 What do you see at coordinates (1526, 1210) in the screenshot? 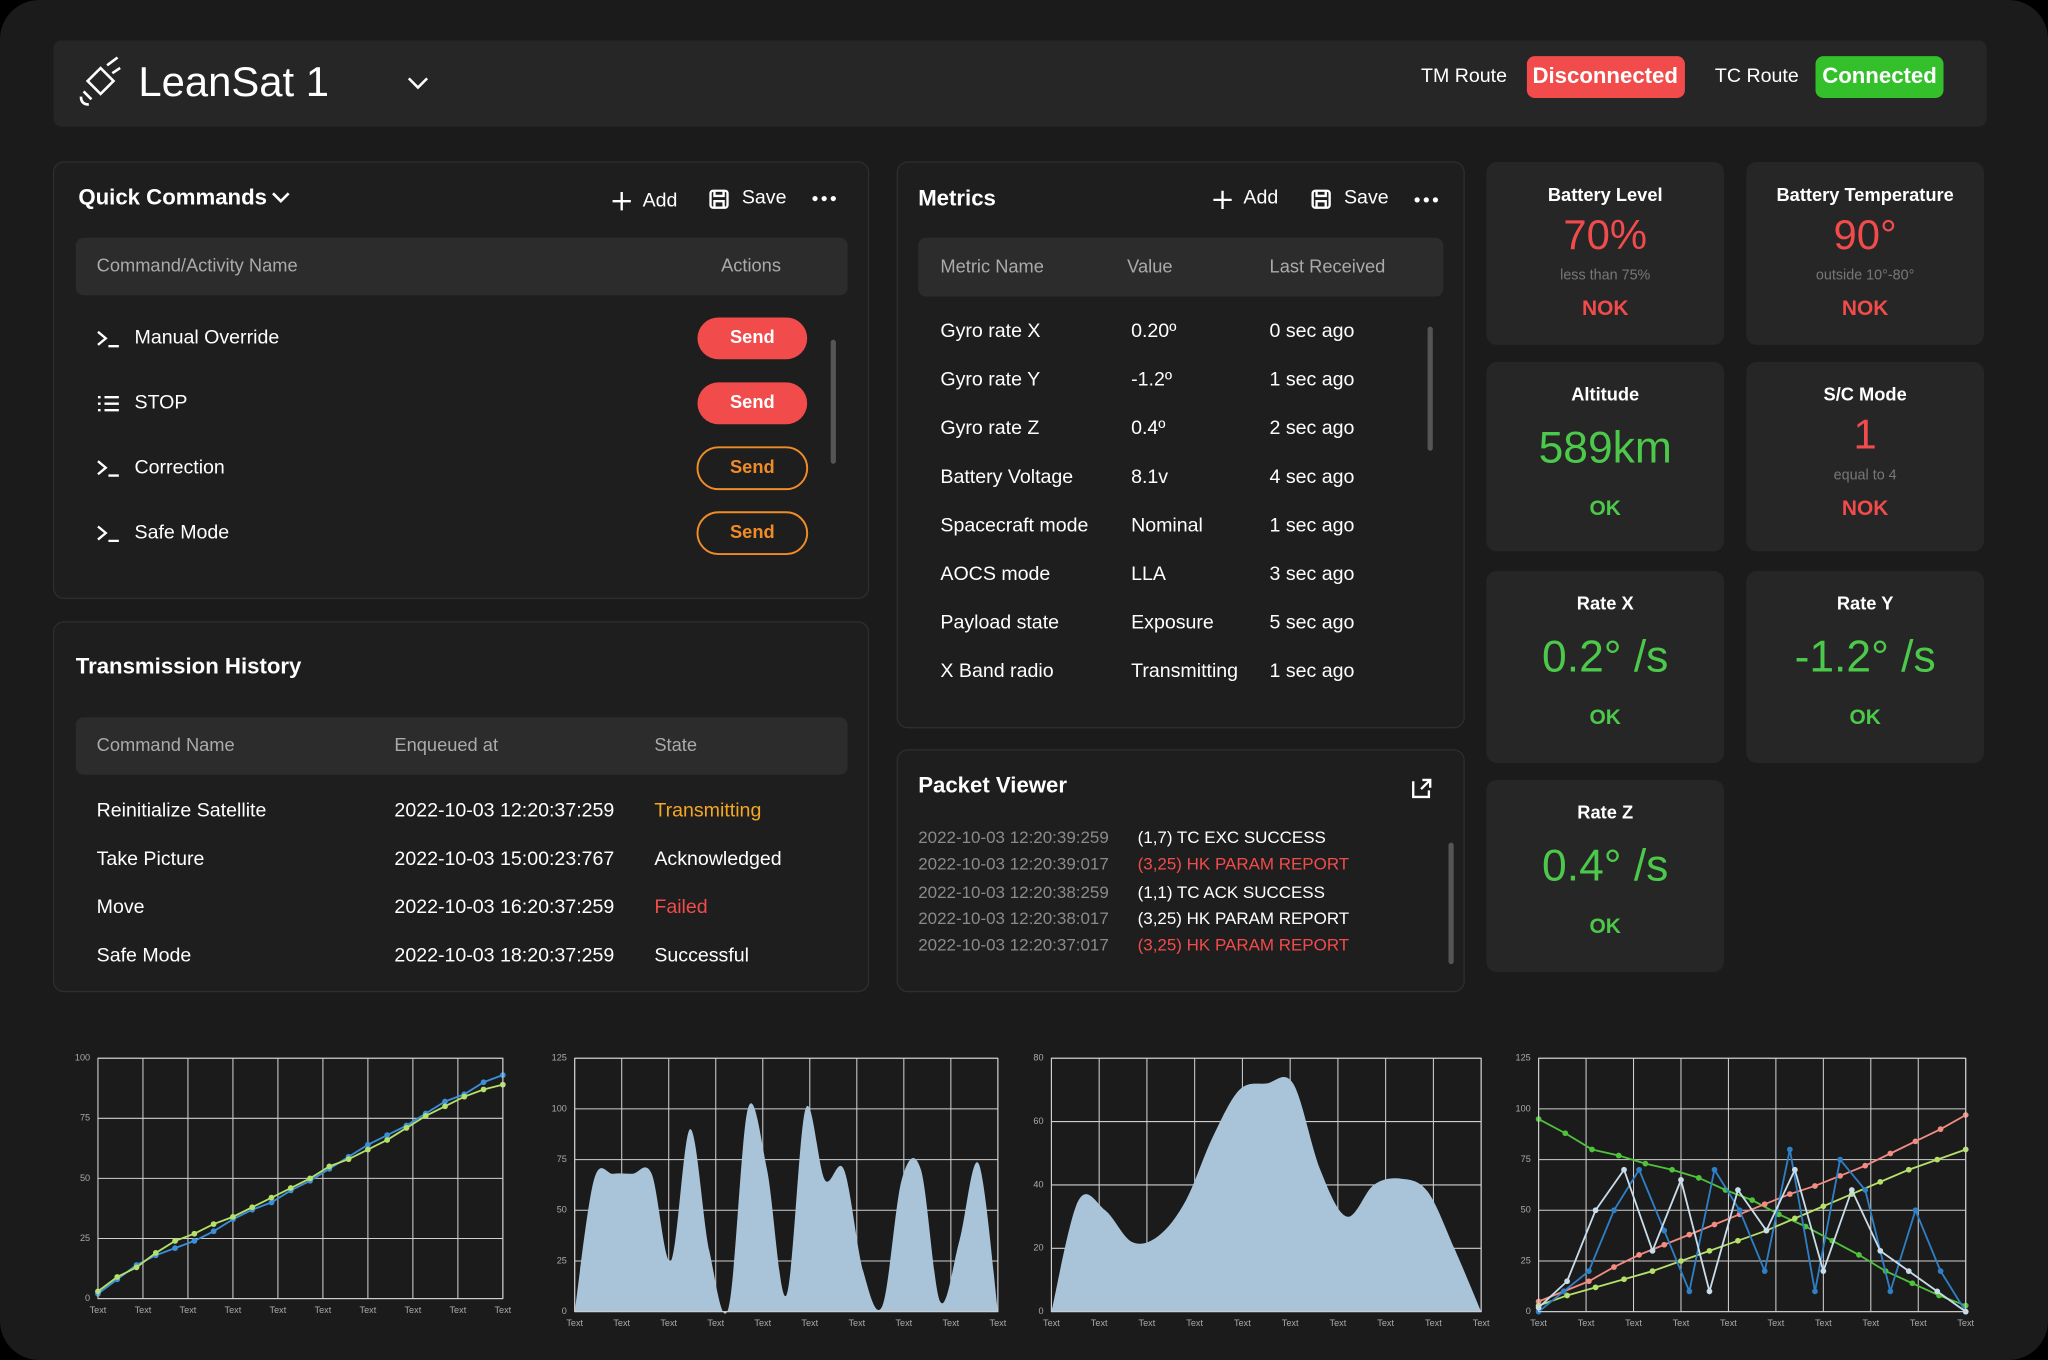
I see `y-tick-label: 50` at bounding box center [1526, 1210].